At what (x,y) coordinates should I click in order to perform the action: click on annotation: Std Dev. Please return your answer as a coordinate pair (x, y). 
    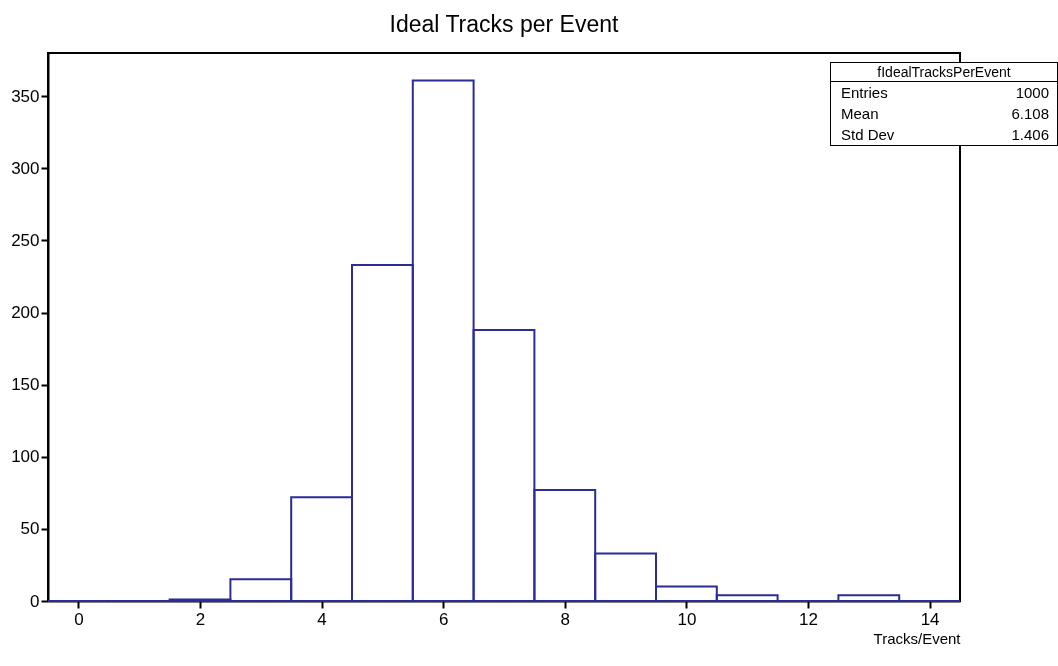
    Looking at the image, I should click on (868, 135).